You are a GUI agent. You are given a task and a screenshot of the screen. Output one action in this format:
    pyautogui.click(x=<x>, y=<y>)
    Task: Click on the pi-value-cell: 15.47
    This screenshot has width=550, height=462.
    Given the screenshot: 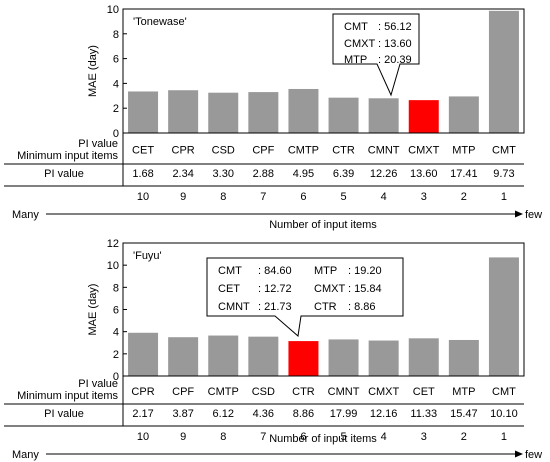 What is the action you would take?
    pyautogui.click(x=464, y=414)
    